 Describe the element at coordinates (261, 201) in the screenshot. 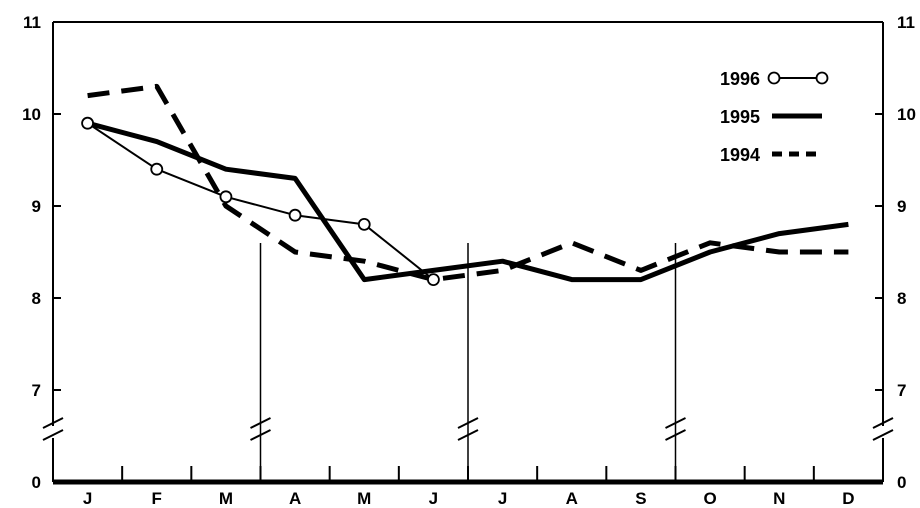

I see `series-line-1996` at that location.